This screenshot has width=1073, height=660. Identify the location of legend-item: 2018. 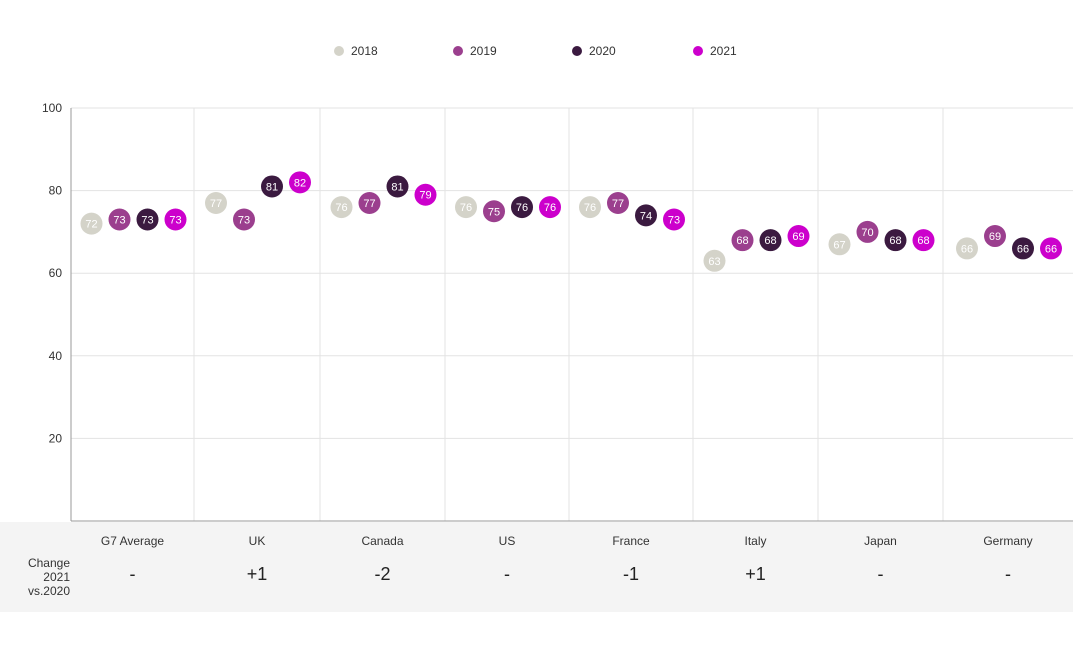
(356, 51).